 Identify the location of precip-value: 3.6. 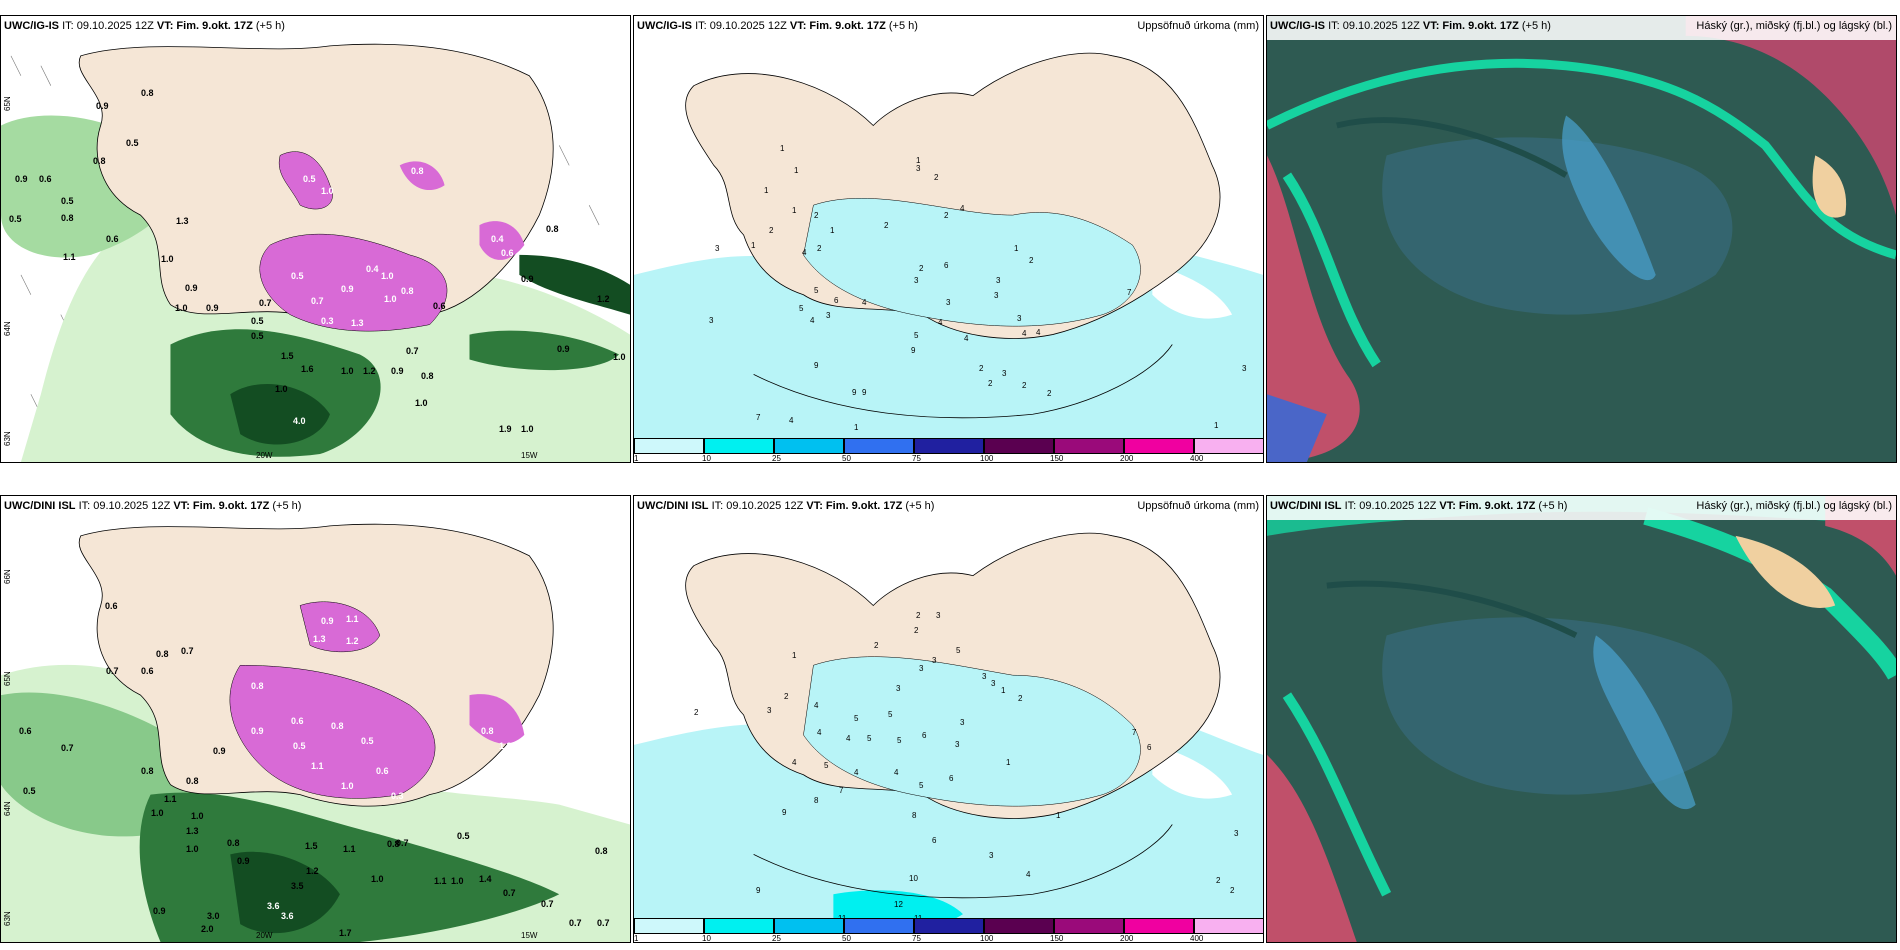
(273, 906).